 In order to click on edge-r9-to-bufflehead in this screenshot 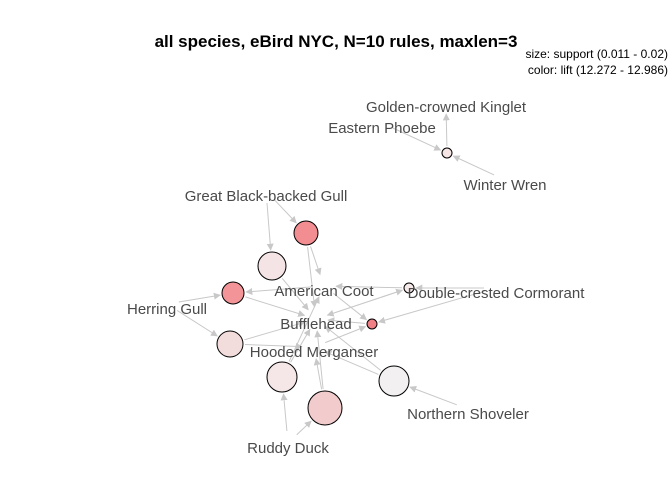, I will do `click(353, 348)`.